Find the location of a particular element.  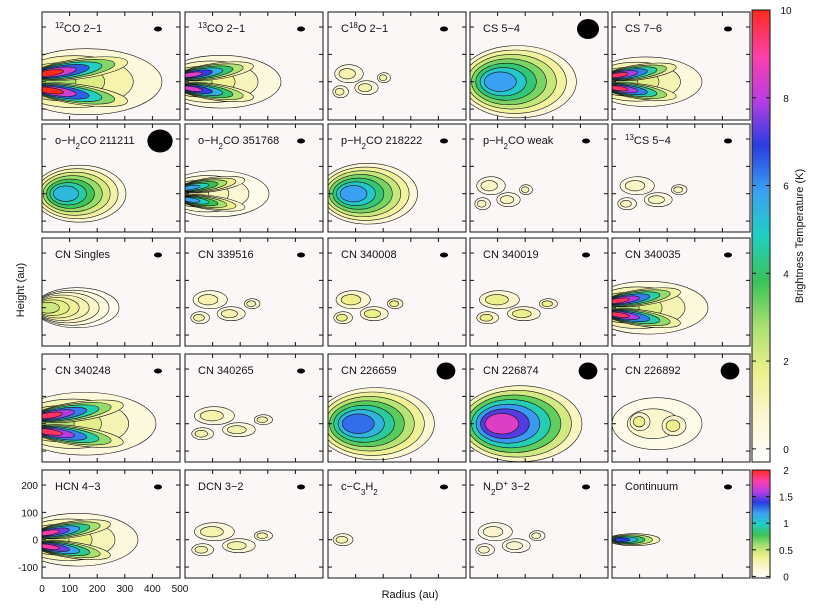

y-tick-label: 0 is located at coordinates (35, 541).